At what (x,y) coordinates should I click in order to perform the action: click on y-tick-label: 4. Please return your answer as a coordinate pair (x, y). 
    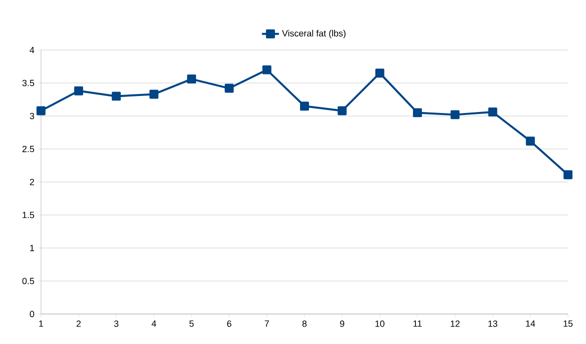
    Looking at the image, I should click on (32, 50).